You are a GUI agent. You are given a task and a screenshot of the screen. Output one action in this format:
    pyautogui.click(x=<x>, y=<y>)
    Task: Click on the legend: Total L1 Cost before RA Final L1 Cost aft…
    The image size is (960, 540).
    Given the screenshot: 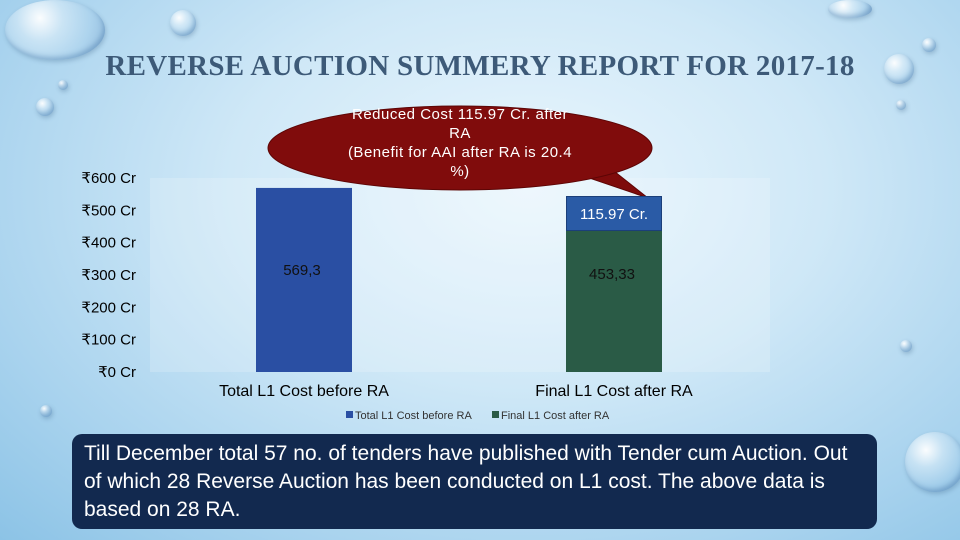 What is the action you would take?
    pyautogui.click(x=478, y=416)
    